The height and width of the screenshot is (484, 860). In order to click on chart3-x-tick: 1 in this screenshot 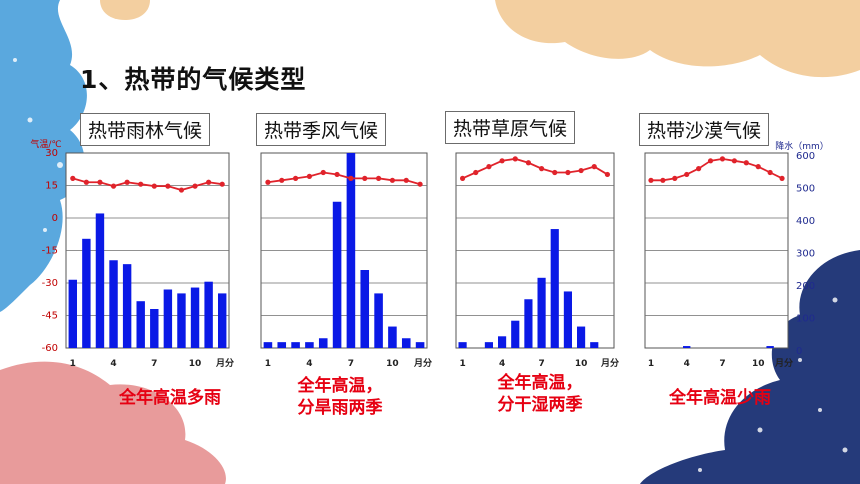, I will do `click(462, 364)`.